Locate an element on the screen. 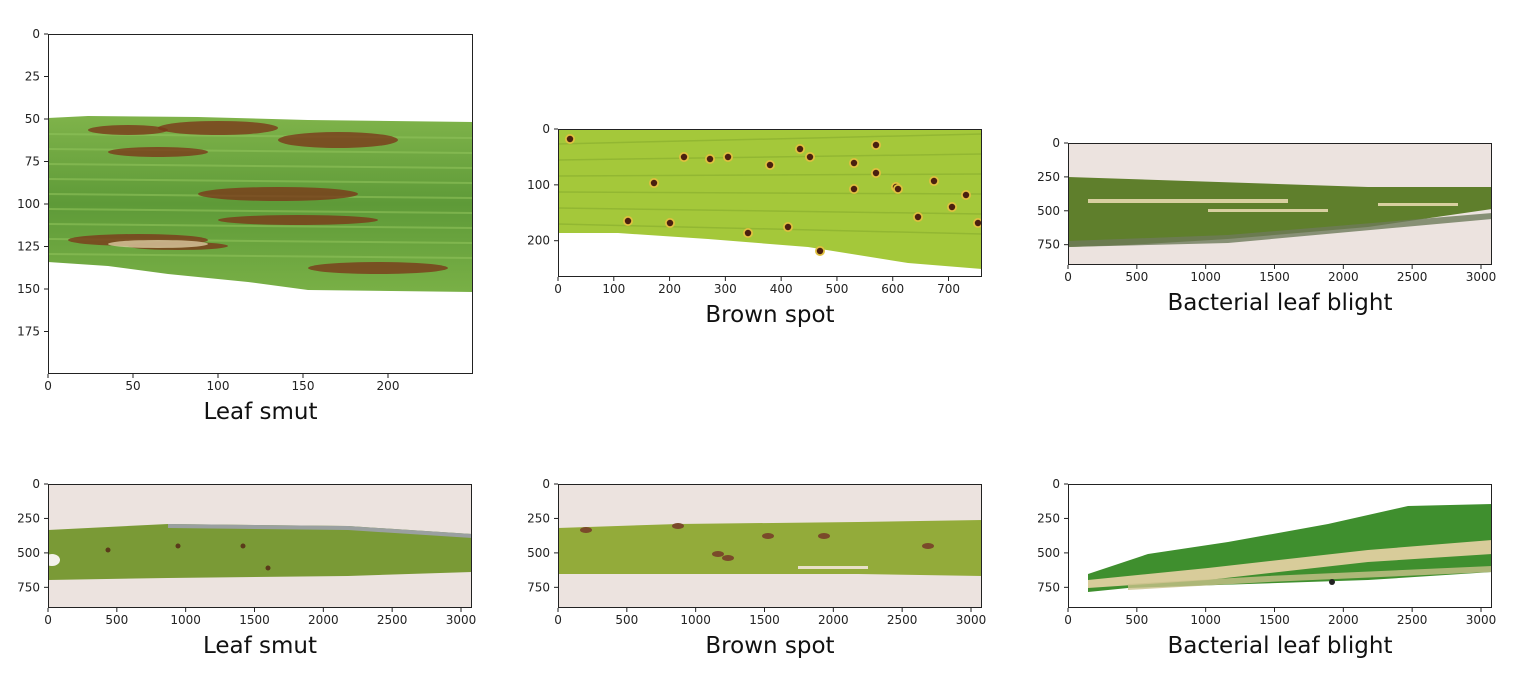 This screenshot has height=680, width=1532. bacterial-leaf-blight-closeup-image is located at coordinates (1290, 548).